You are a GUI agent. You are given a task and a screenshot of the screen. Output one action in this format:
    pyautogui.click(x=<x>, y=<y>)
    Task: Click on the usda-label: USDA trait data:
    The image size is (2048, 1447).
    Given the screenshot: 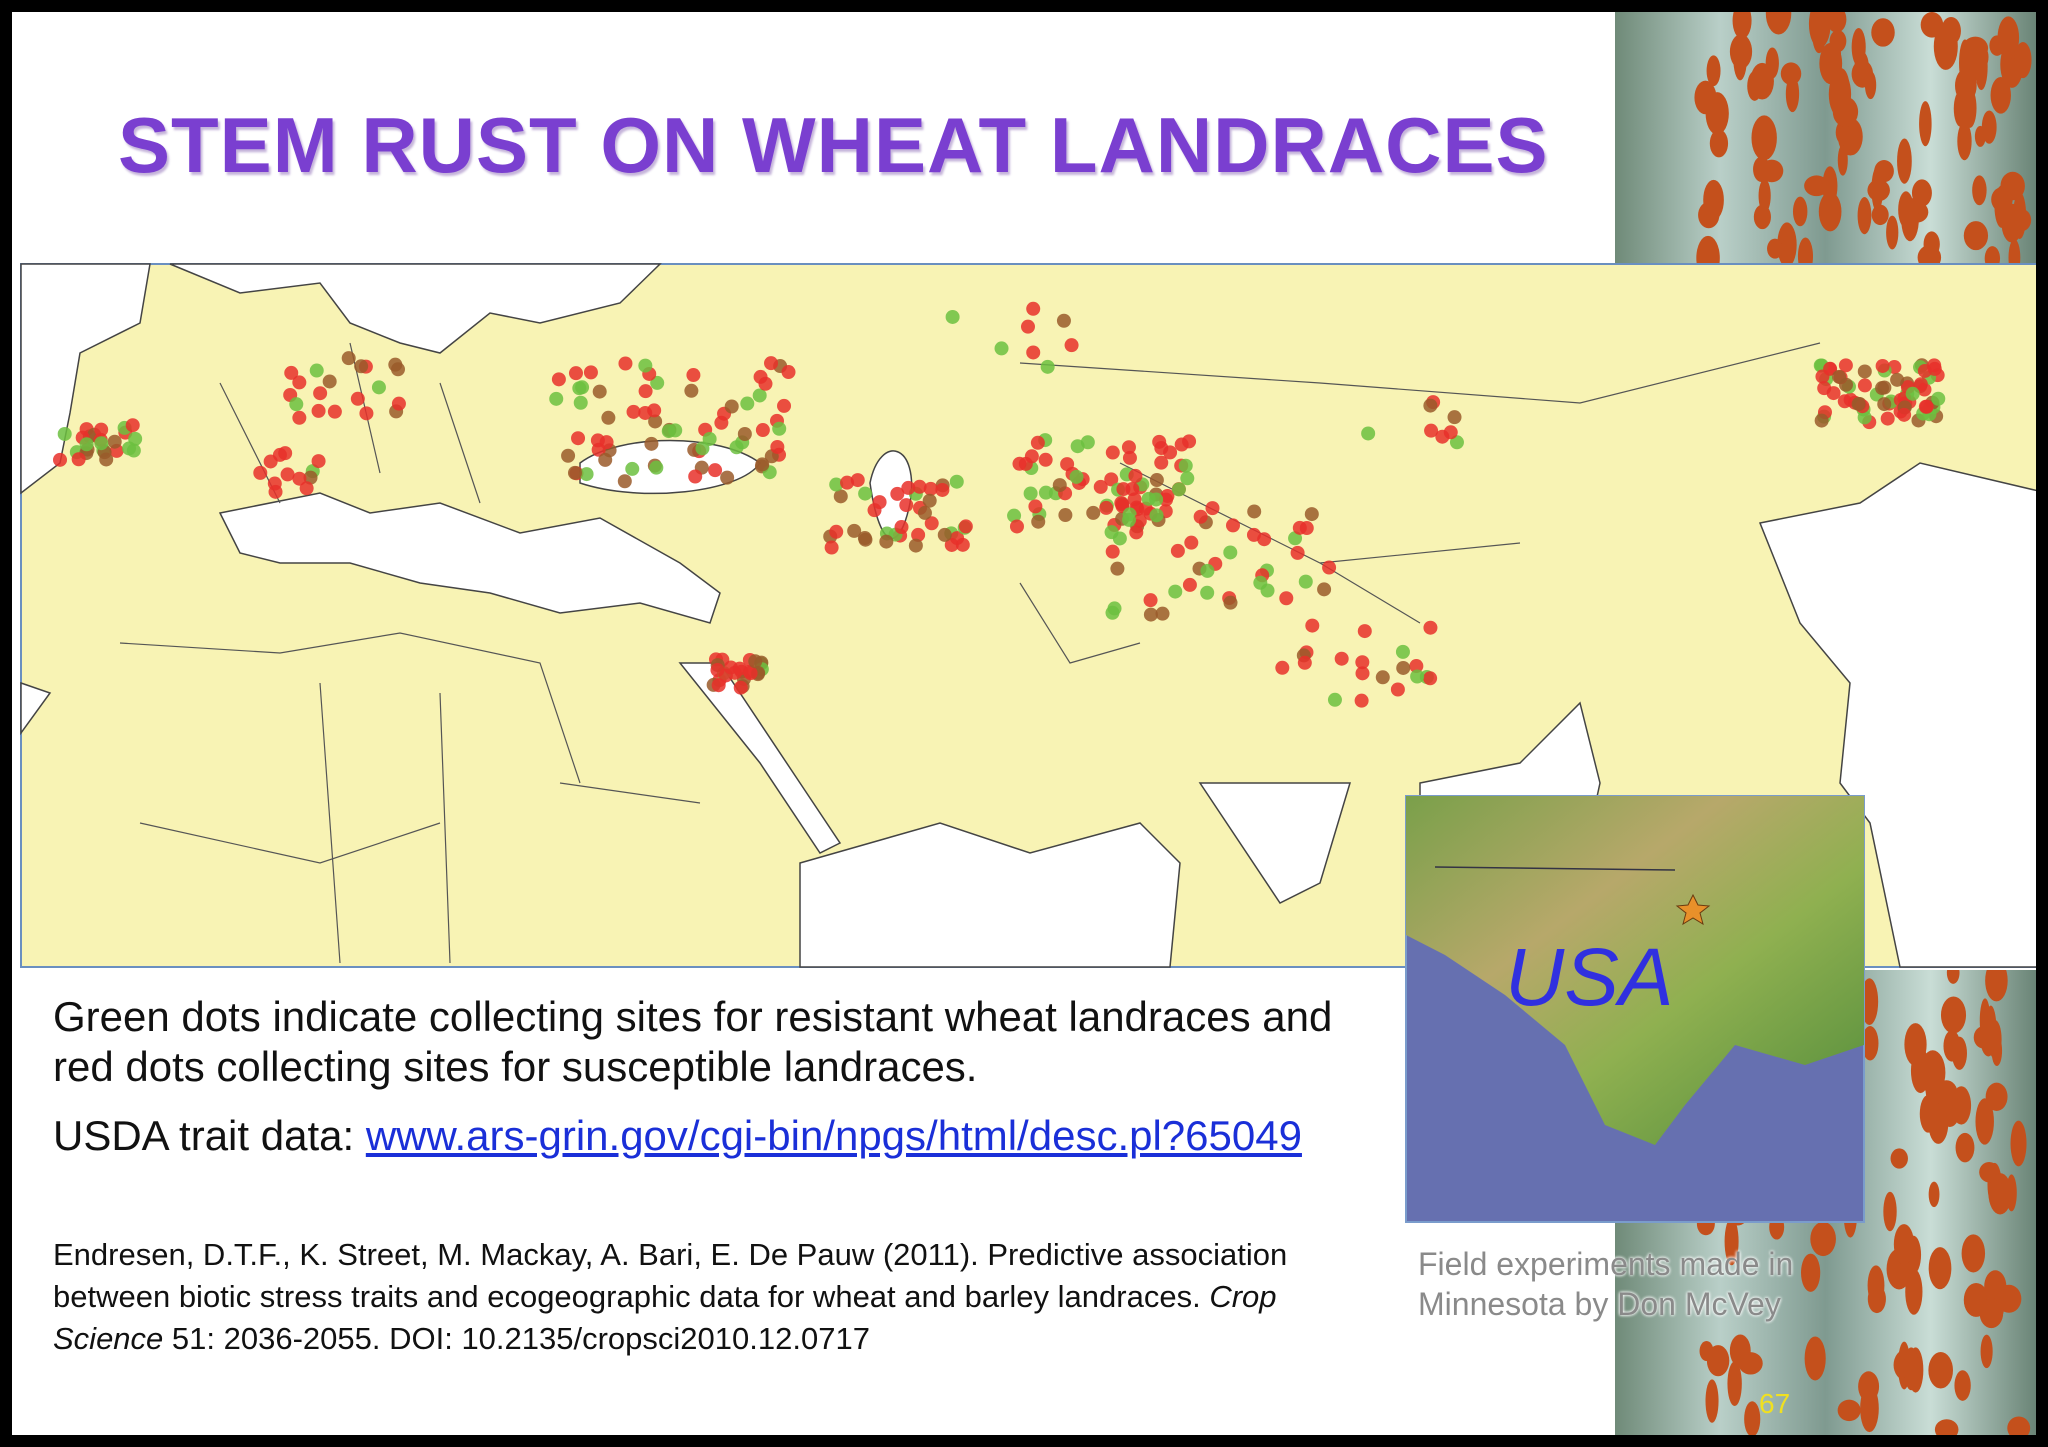 What is the action you would take?
    pyautogui.click(x=204, y=1135)
    